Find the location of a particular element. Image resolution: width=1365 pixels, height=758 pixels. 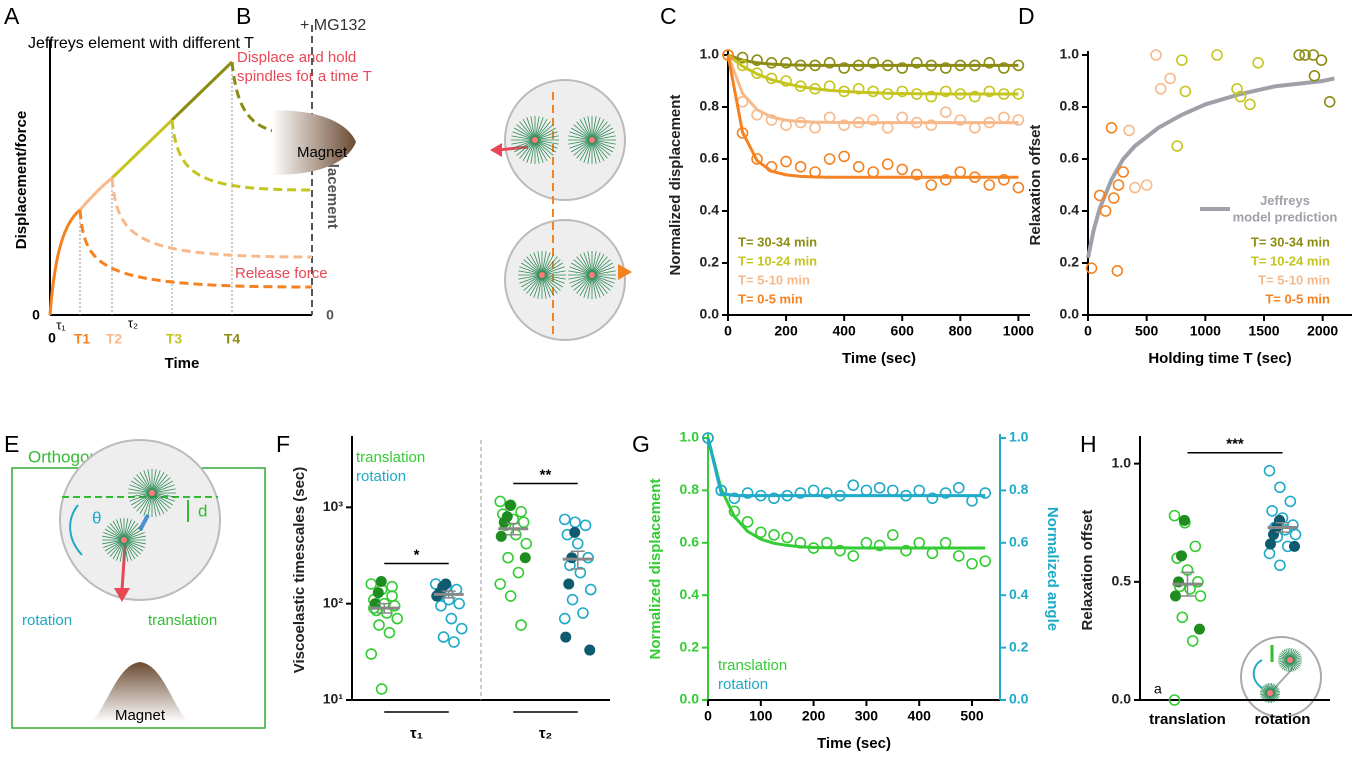

arrow is located at coordinates (625, 272).